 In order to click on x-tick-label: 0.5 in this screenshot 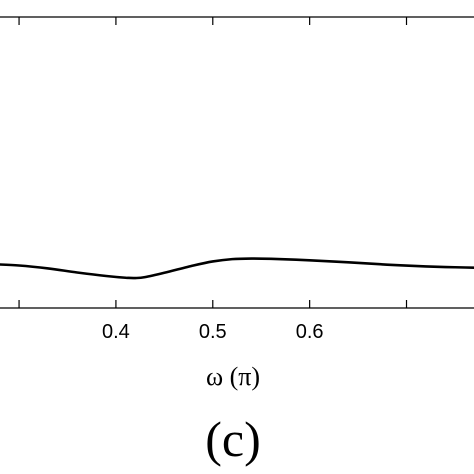, I will do `click(213, 332)`.